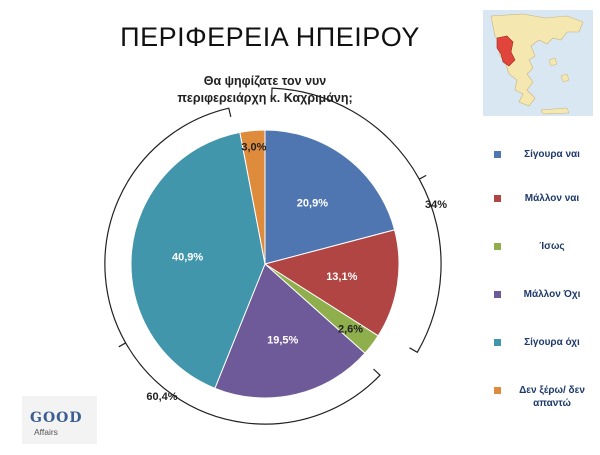 This screenshot has width=600, height=455. Describe the element at coordinates (161, 397) in the screenshot. I see `group-total-label: 60,4%` at that location.